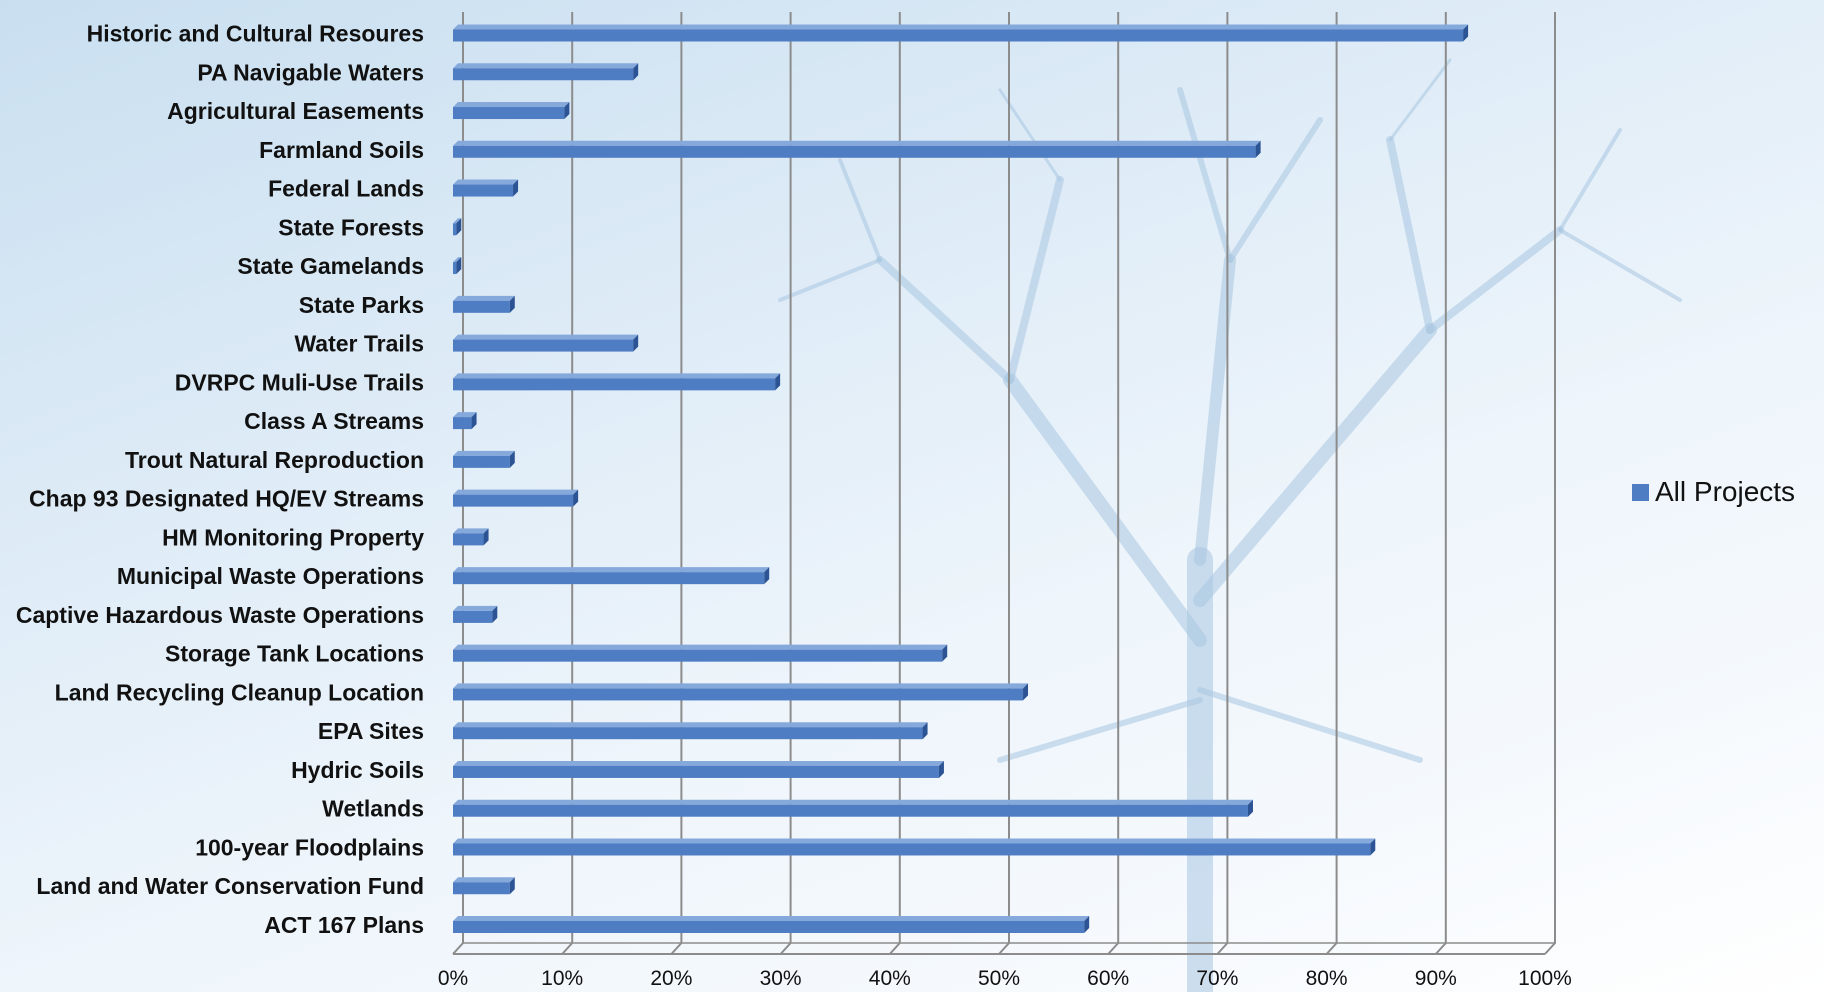 The image size is (1824, 992). What do you see at coordinates (1441, 483) in the screenshot?
I see `gridline` at bounding box center [1441, 483].